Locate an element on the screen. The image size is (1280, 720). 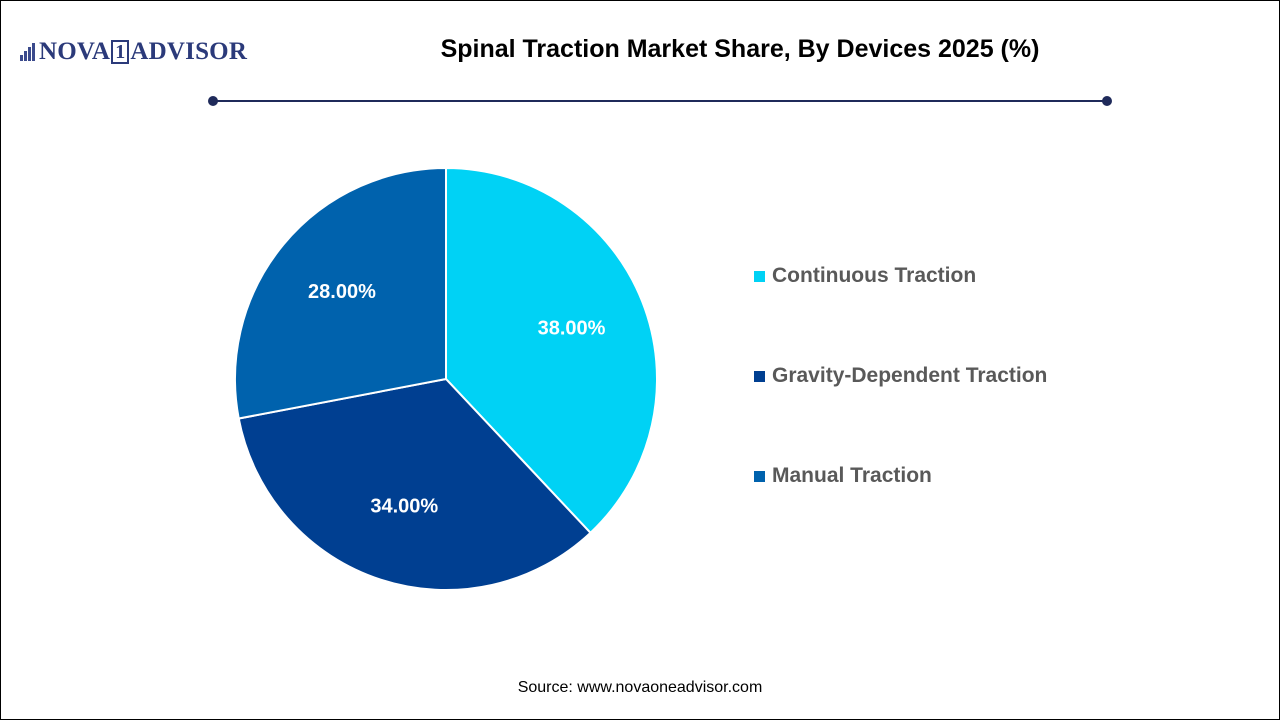
legend-label-1: Continuous Traction is located at coordinates (874, 275).